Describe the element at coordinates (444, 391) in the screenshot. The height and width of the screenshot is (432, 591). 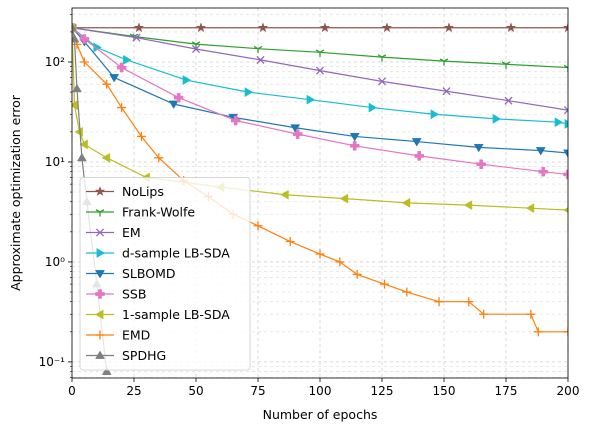
I see `x-tick-label: 150` at that location.